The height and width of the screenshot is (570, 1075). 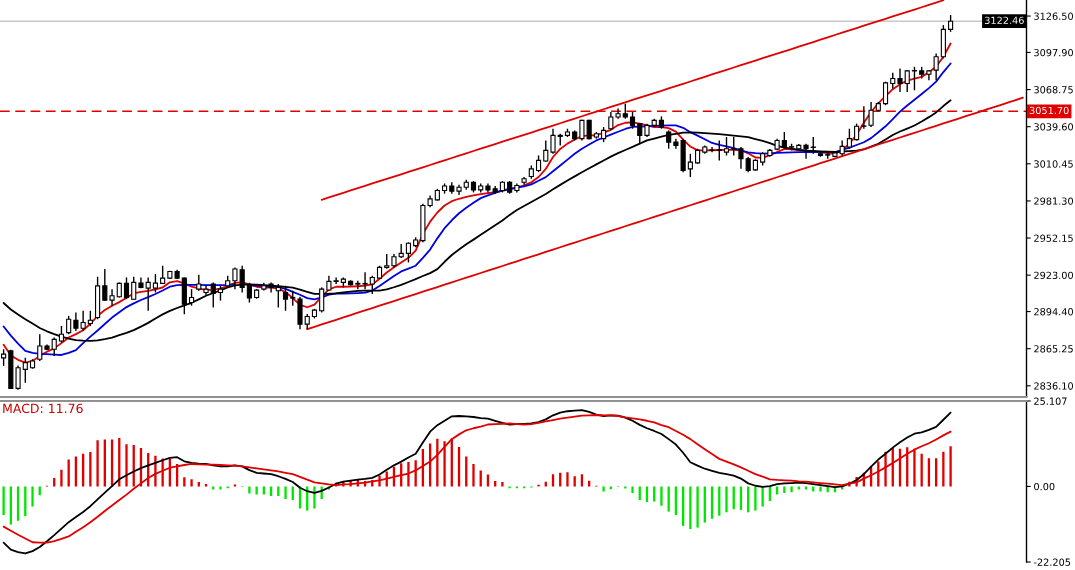 What do you see at coordinates (43, 408) in the screenshot?
I see `chart-title: MACD: 11.76` at bounding box center [43, 408].